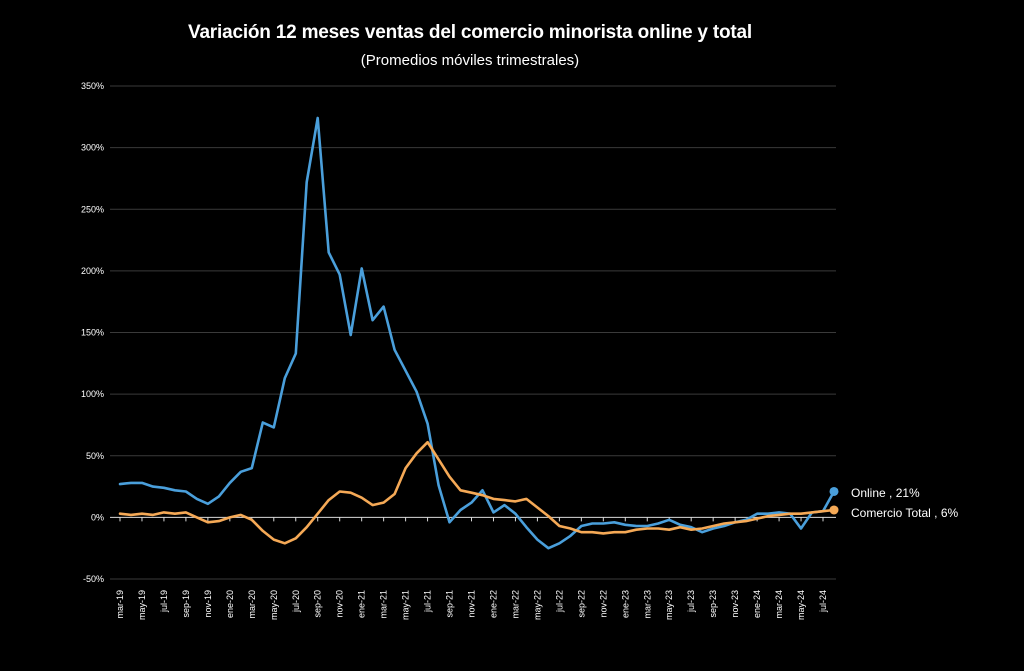  Describe the element at coordinates (318, 604) in the screenshot. I see `x-tick-label: sep-20` at that location.